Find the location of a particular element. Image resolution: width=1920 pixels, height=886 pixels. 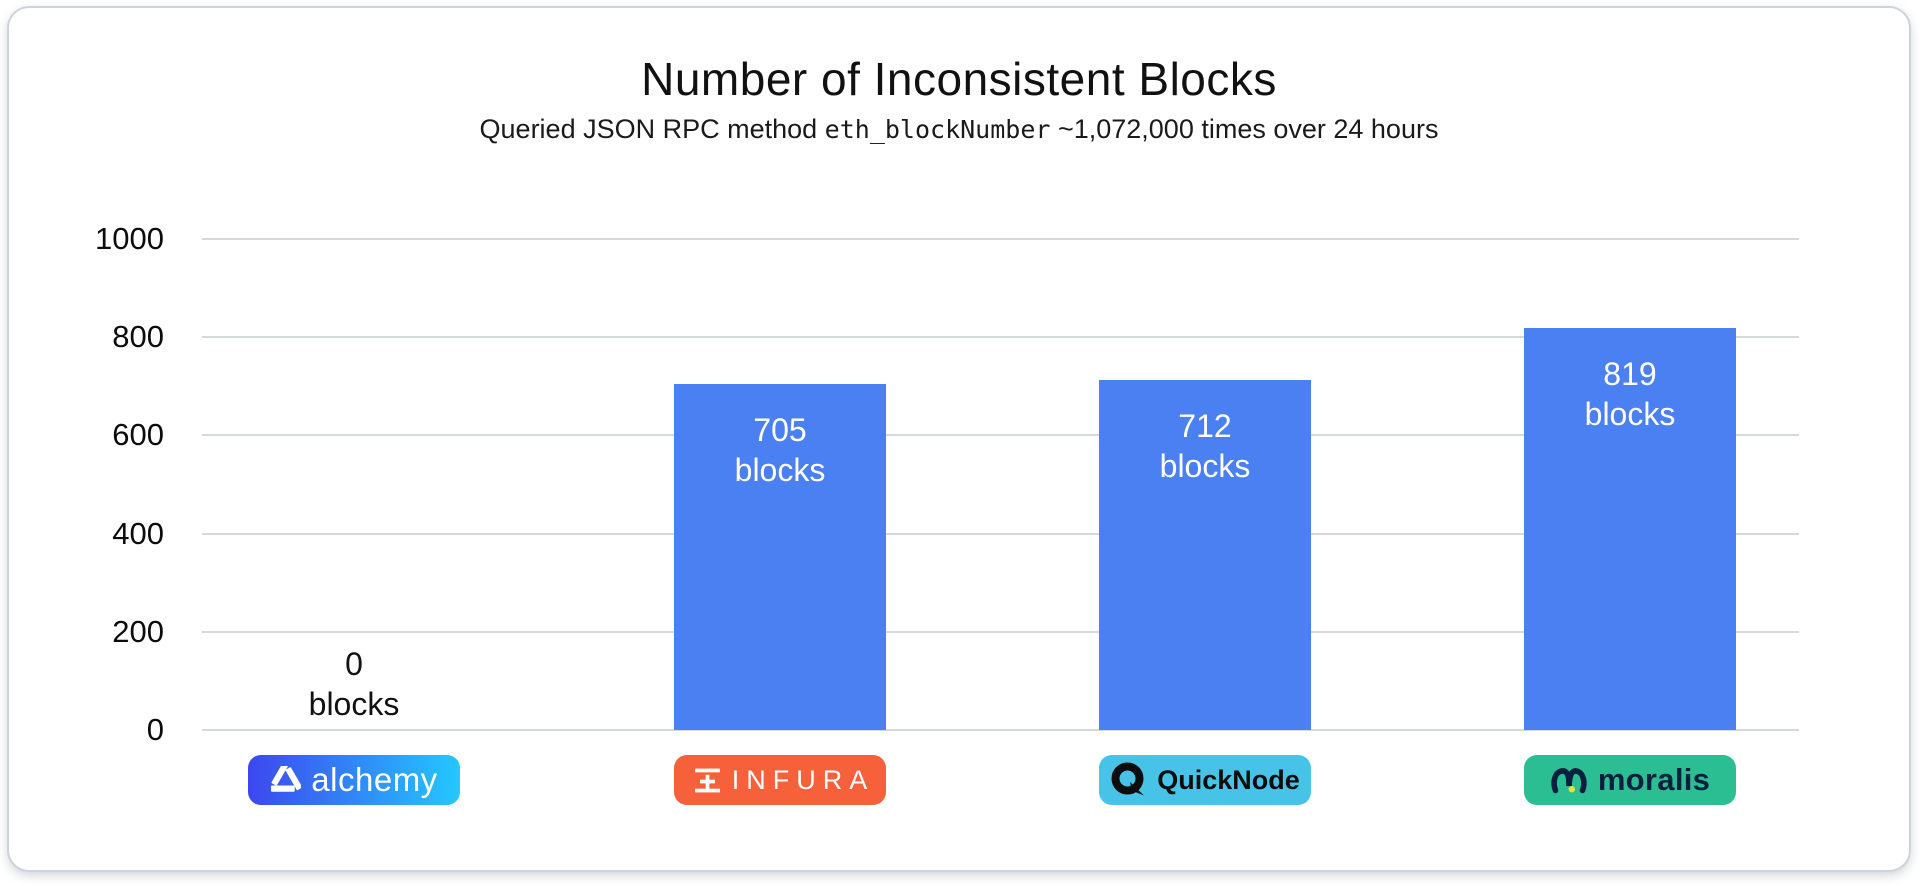

y-axis-tick-label: 0 is located at coordinates (155, 729).